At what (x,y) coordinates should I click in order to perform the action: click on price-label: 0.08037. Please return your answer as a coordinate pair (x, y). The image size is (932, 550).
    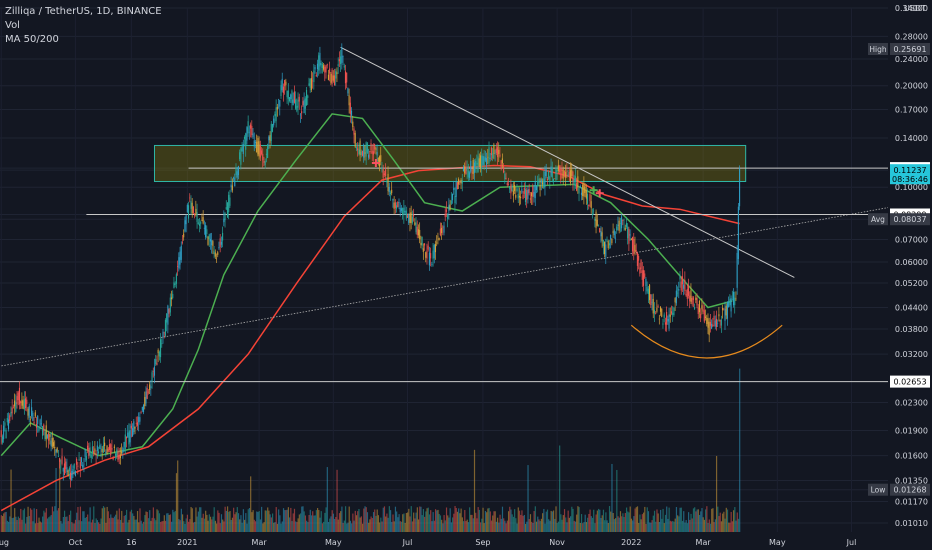
    Looking at the image, I should click on (909, 219).